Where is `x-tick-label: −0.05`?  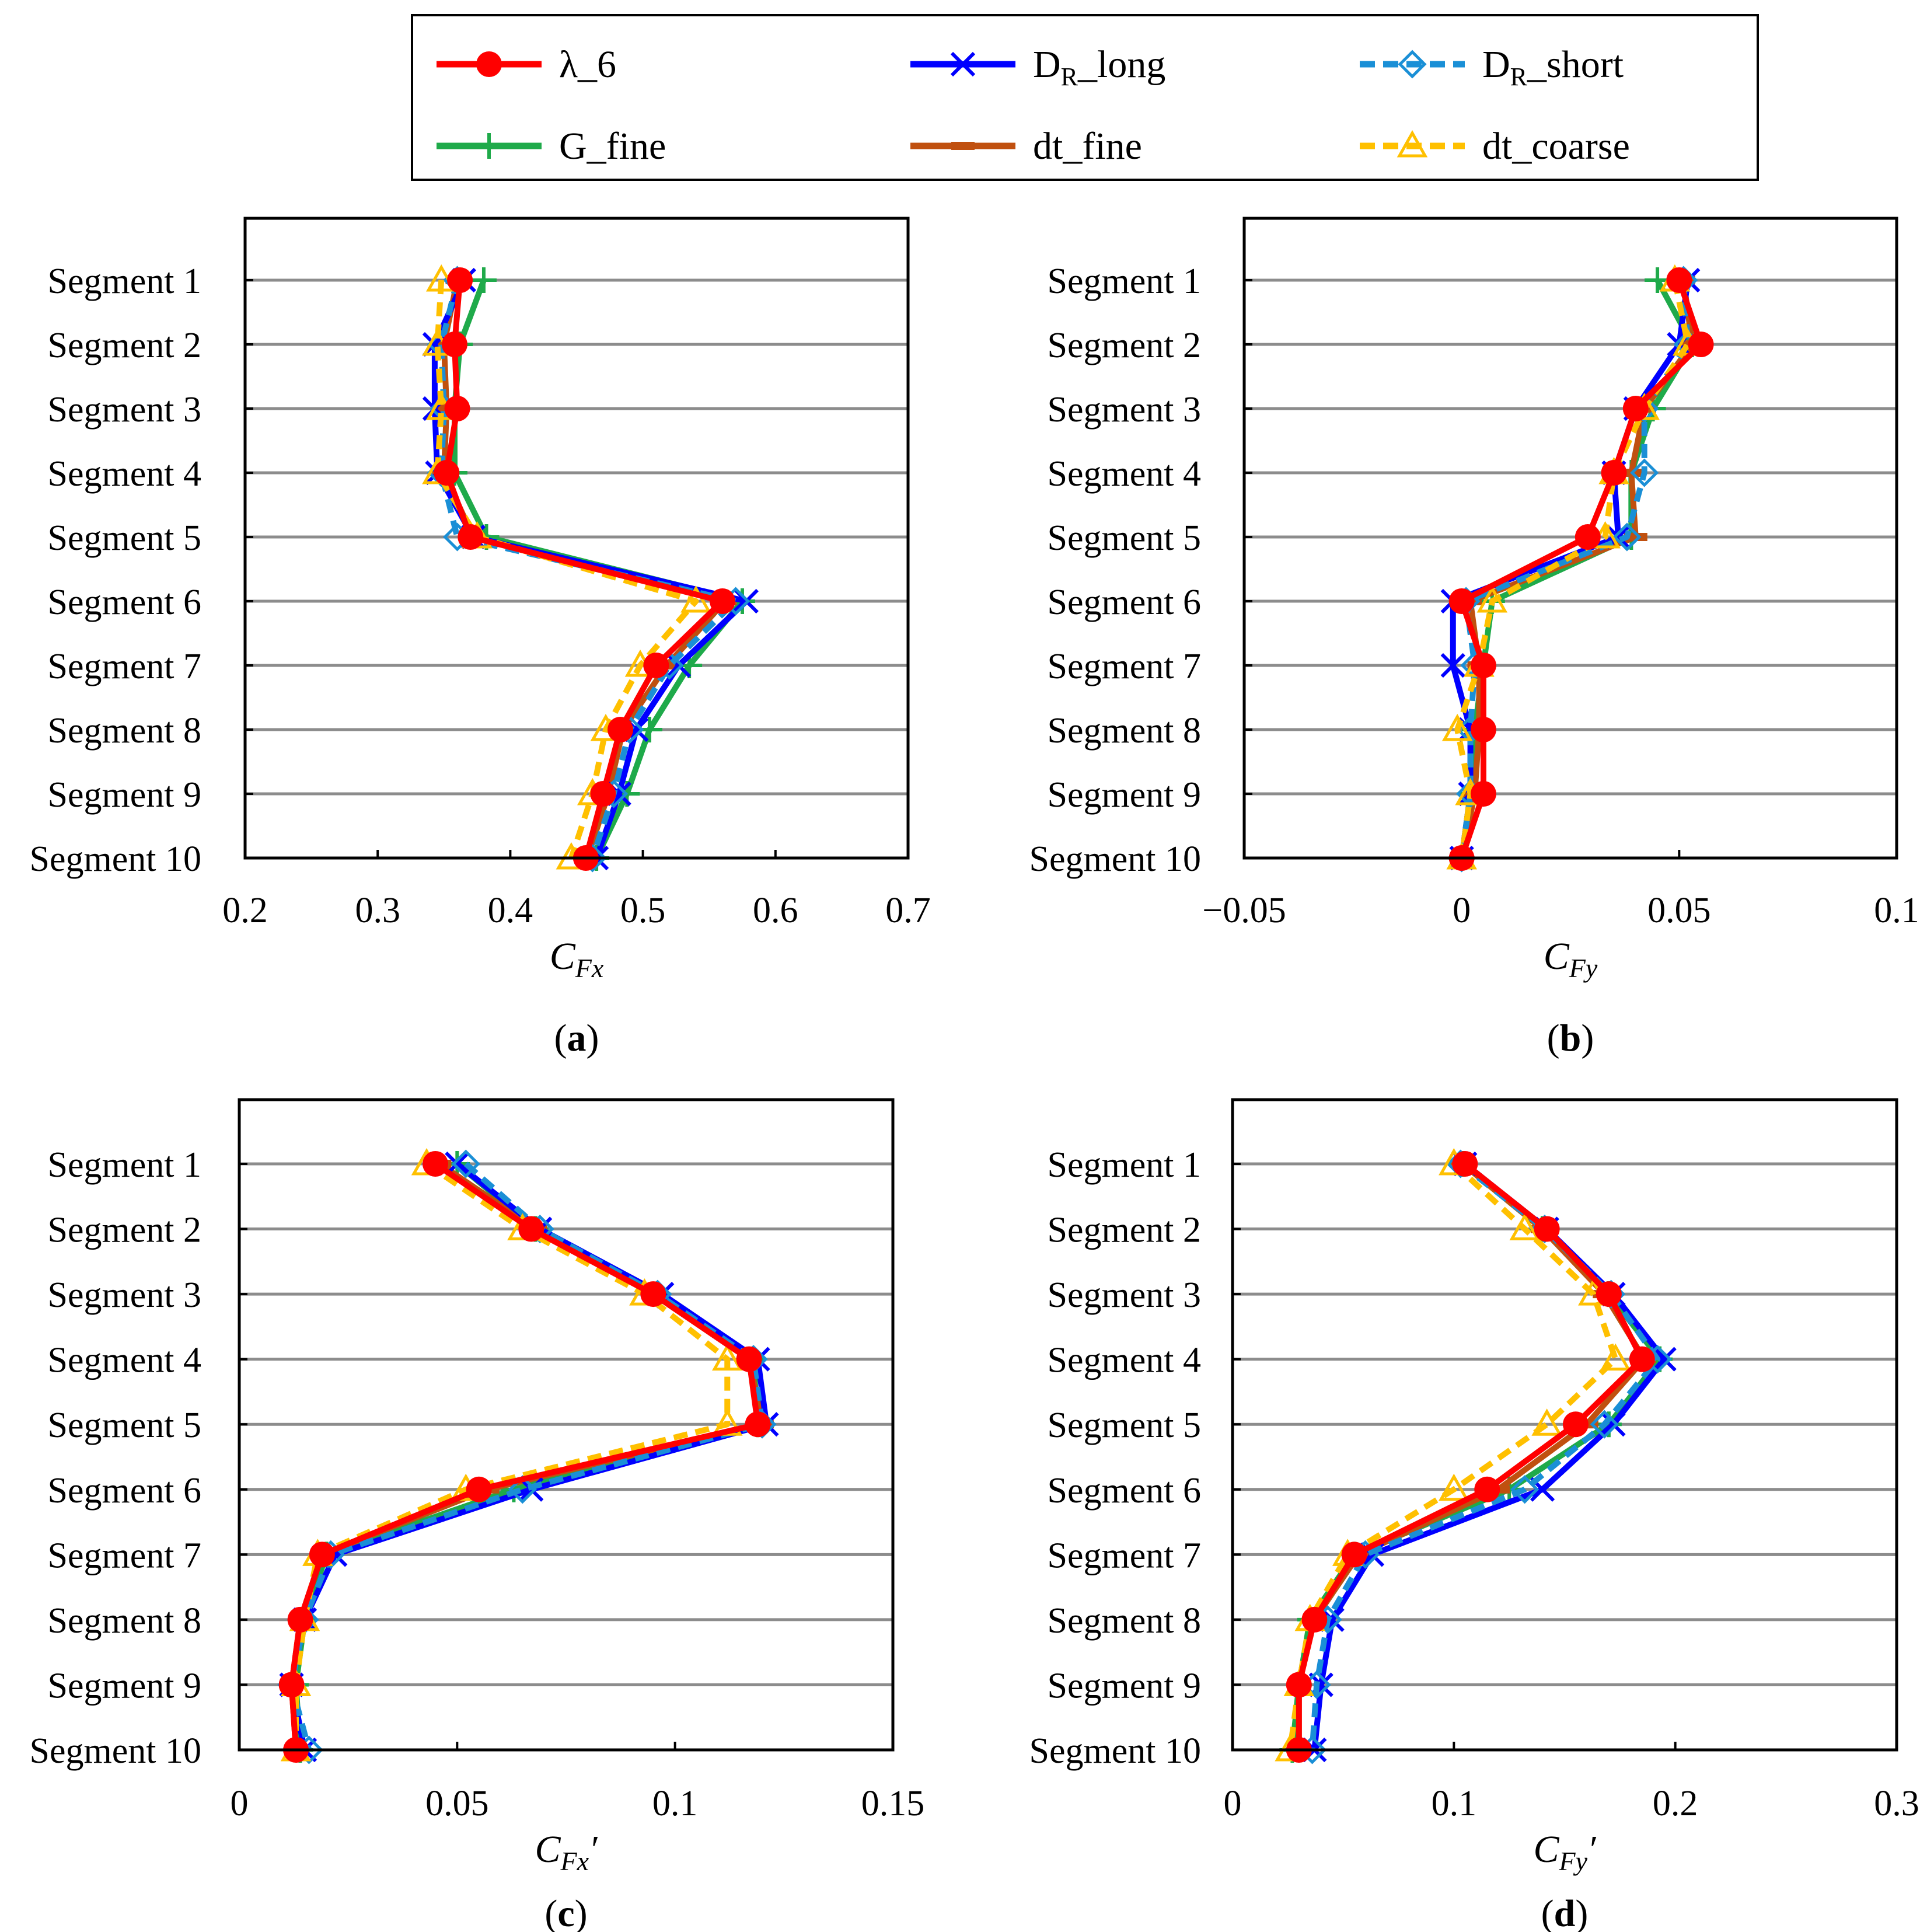 x-tick-label: −0.05 is located at coordinates (1244, 910).